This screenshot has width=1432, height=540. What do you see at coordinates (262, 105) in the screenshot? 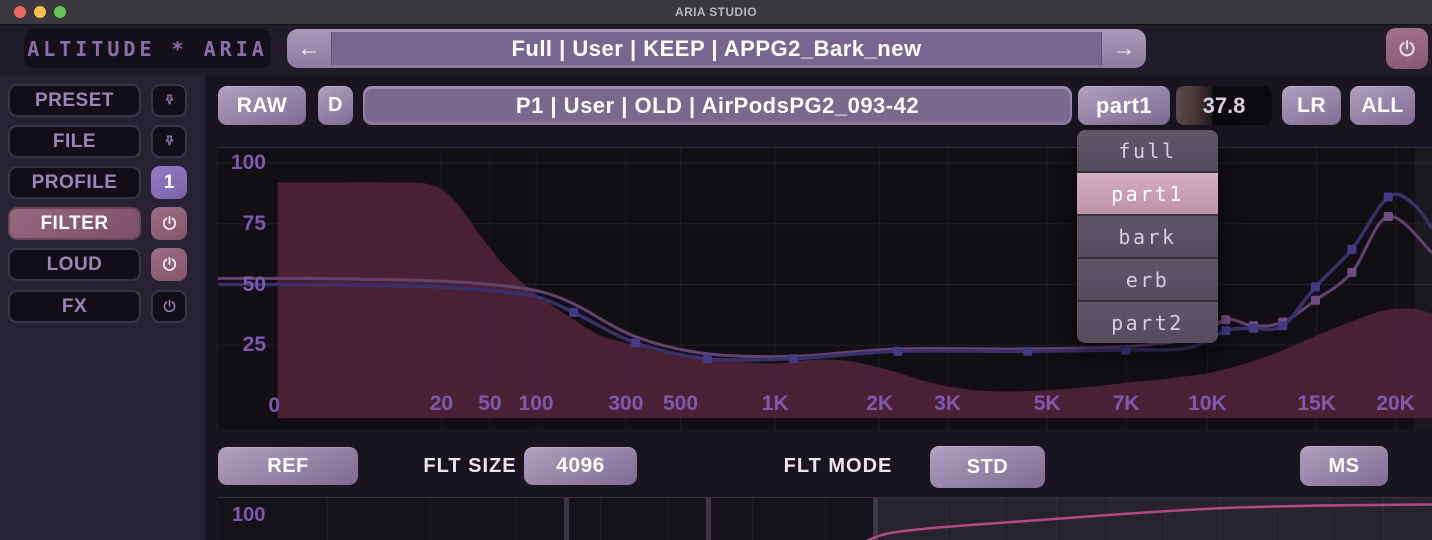
I see `raw-button: RAW` at bounding box center [262, 105].